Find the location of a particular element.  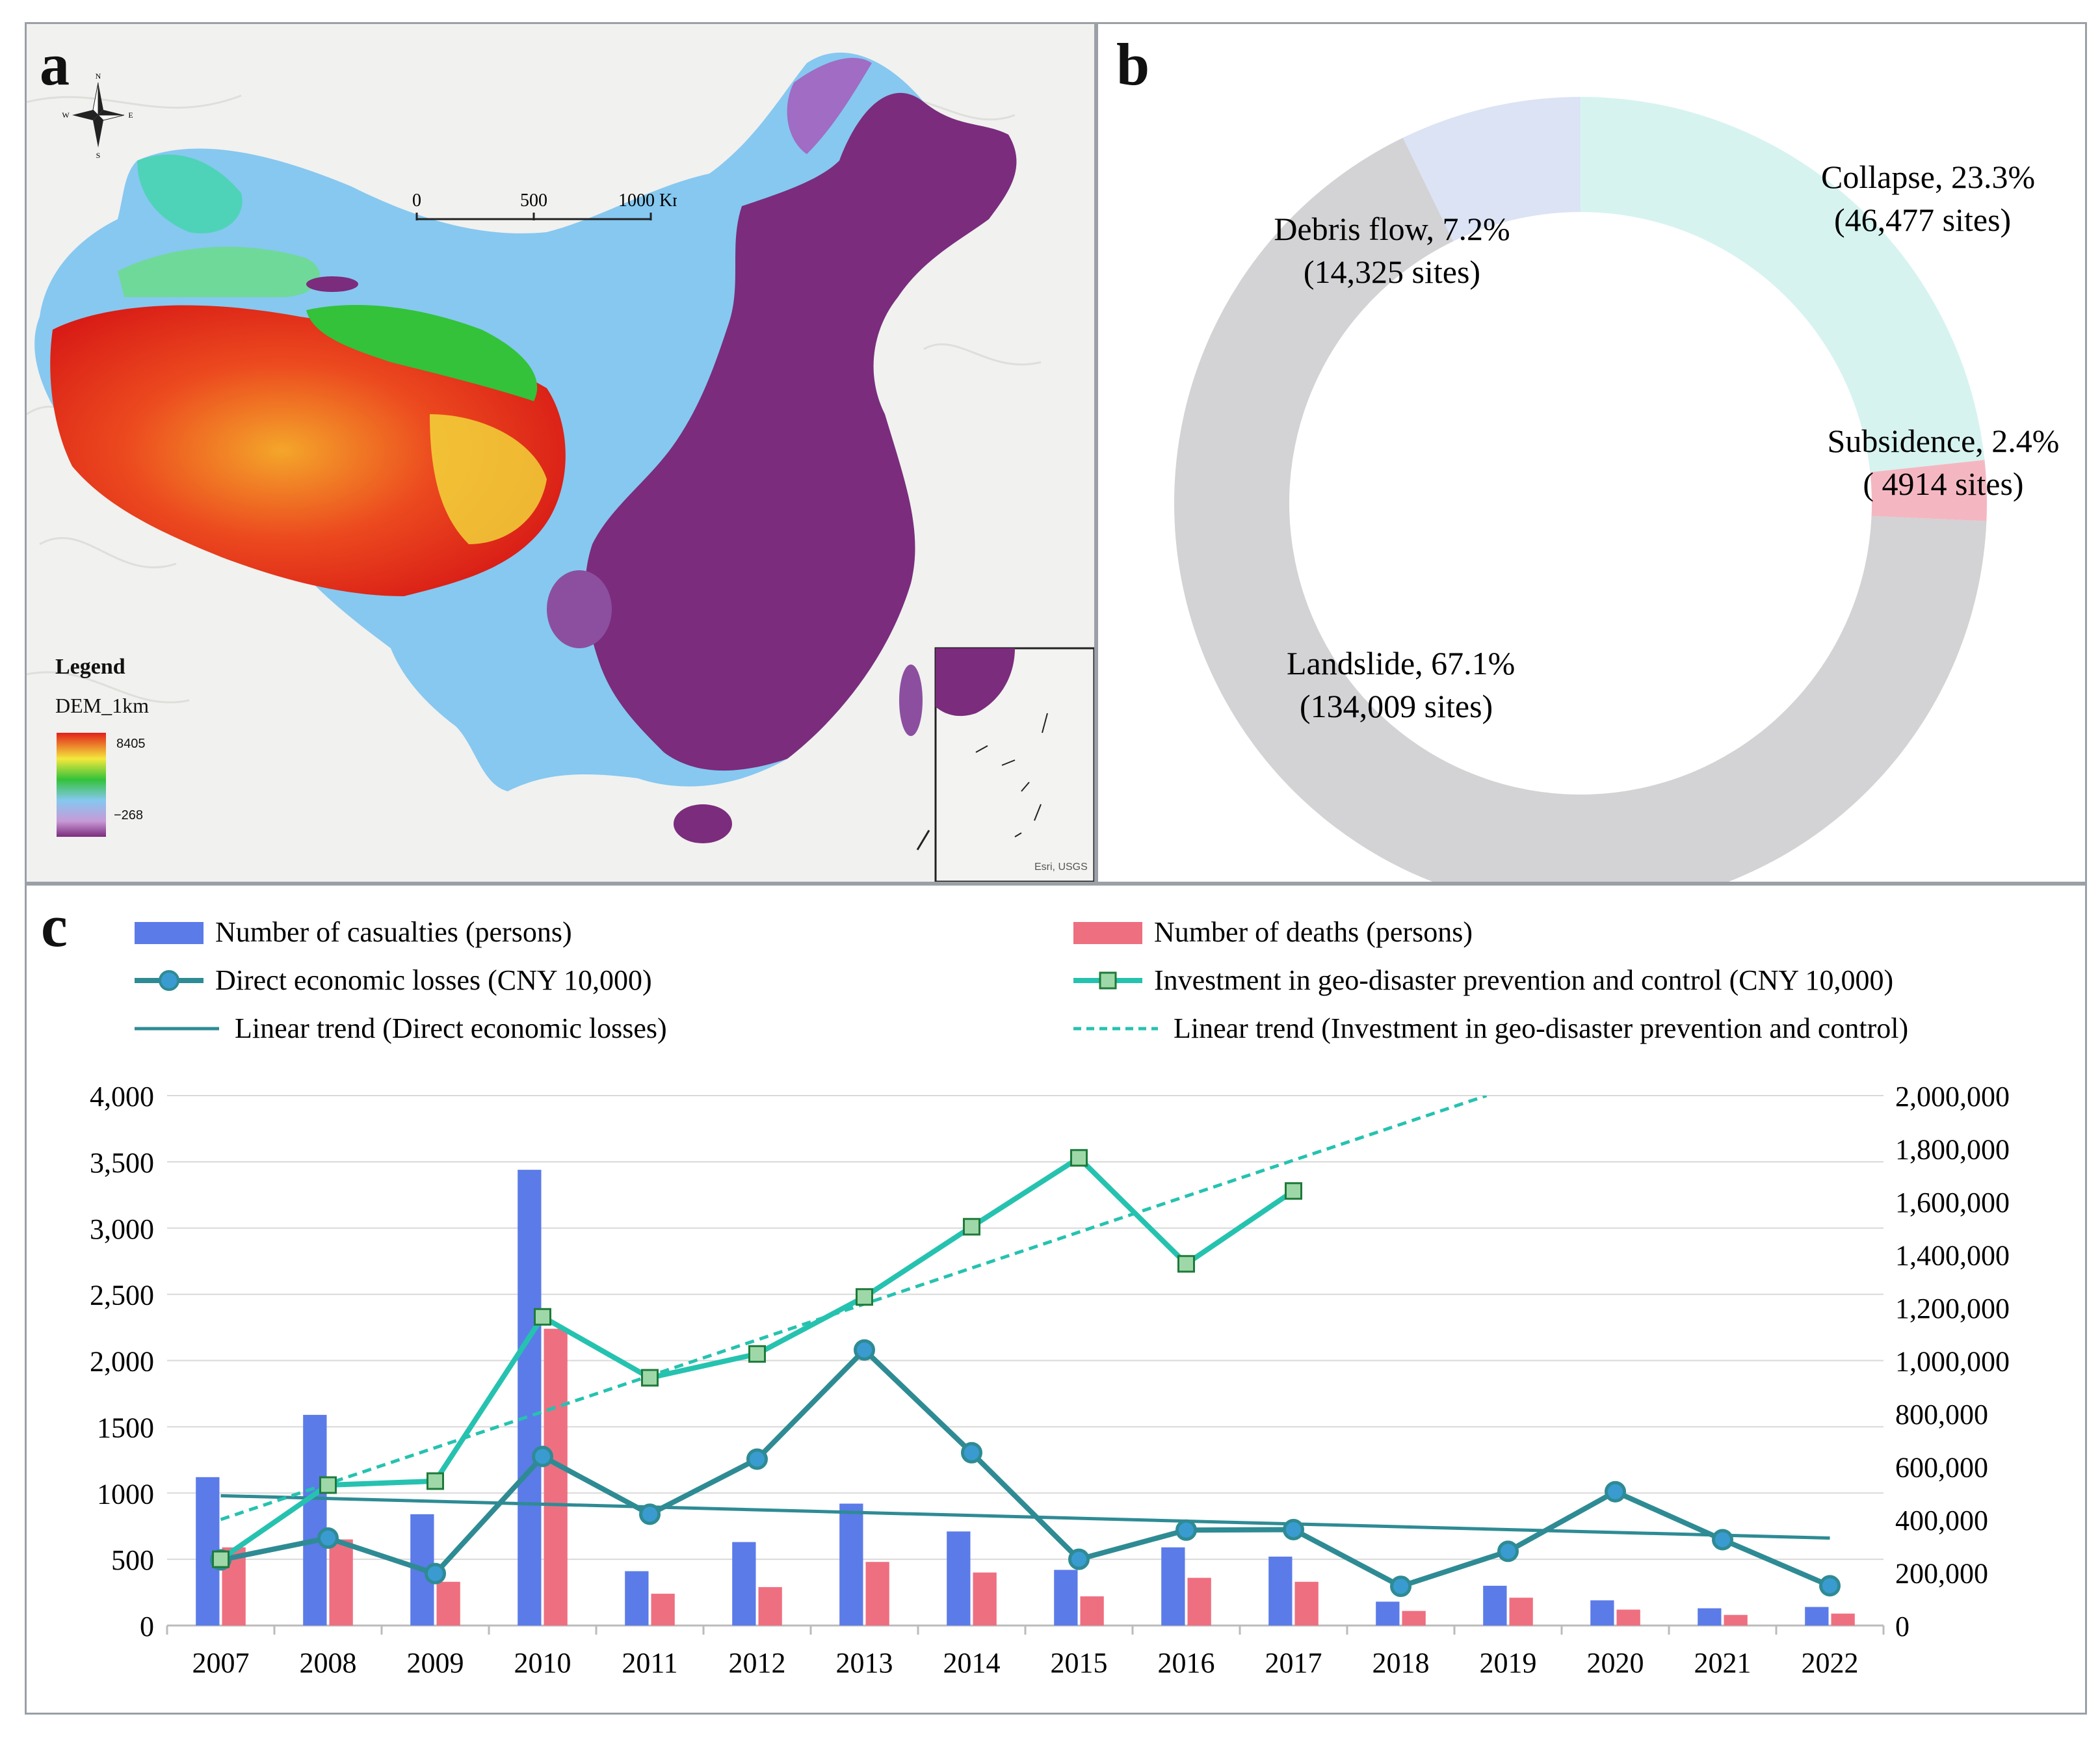

y-right-tick: 0 is located at coordinates (1902, 1626).